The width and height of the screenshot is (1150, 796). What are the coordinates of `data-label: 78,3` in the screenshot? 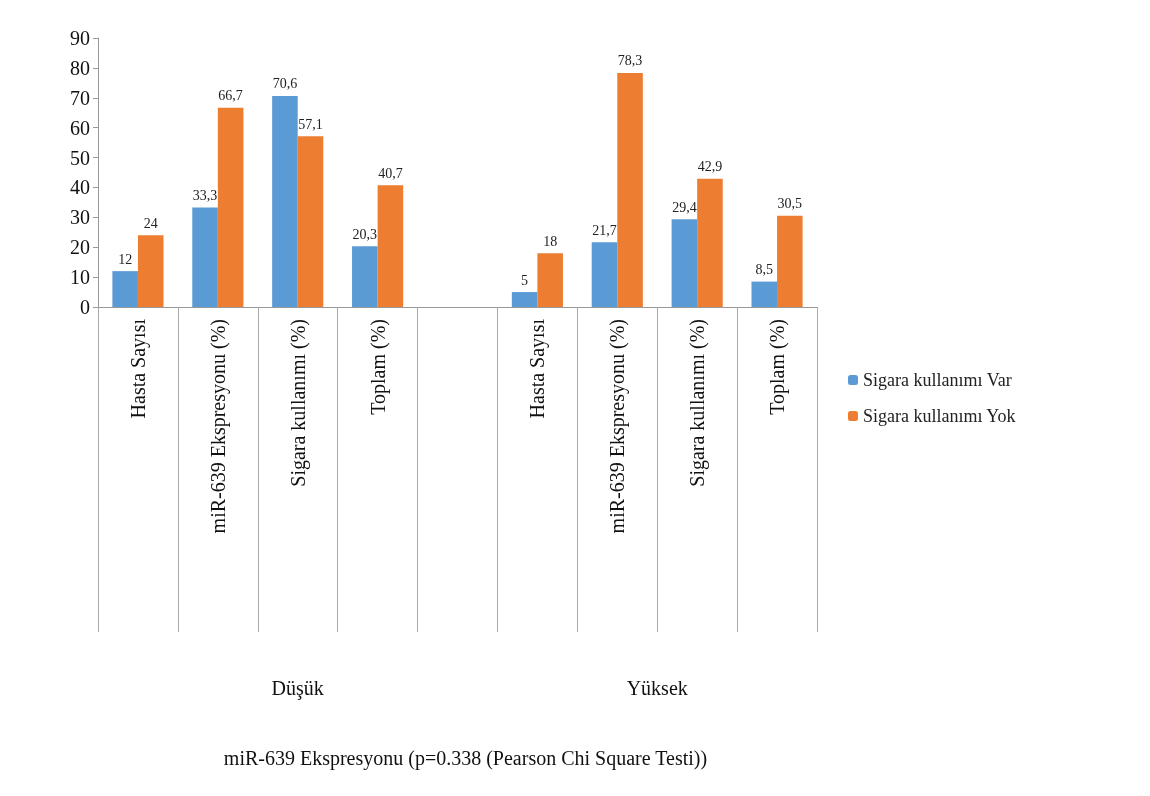 It's located at (630, 61).